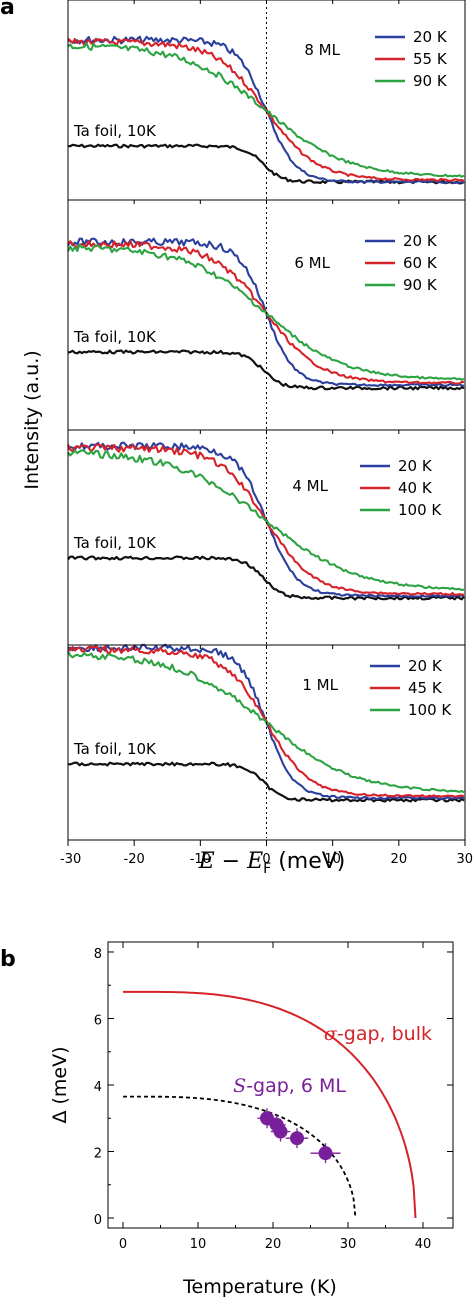 Image resolution: width=474 pixels, height=1310 pixels. What do you see at coordinates (348, 1244) in the screenshot?
I see `panel-b-x-tick-label: 30` at bounding box center [348, 1244].